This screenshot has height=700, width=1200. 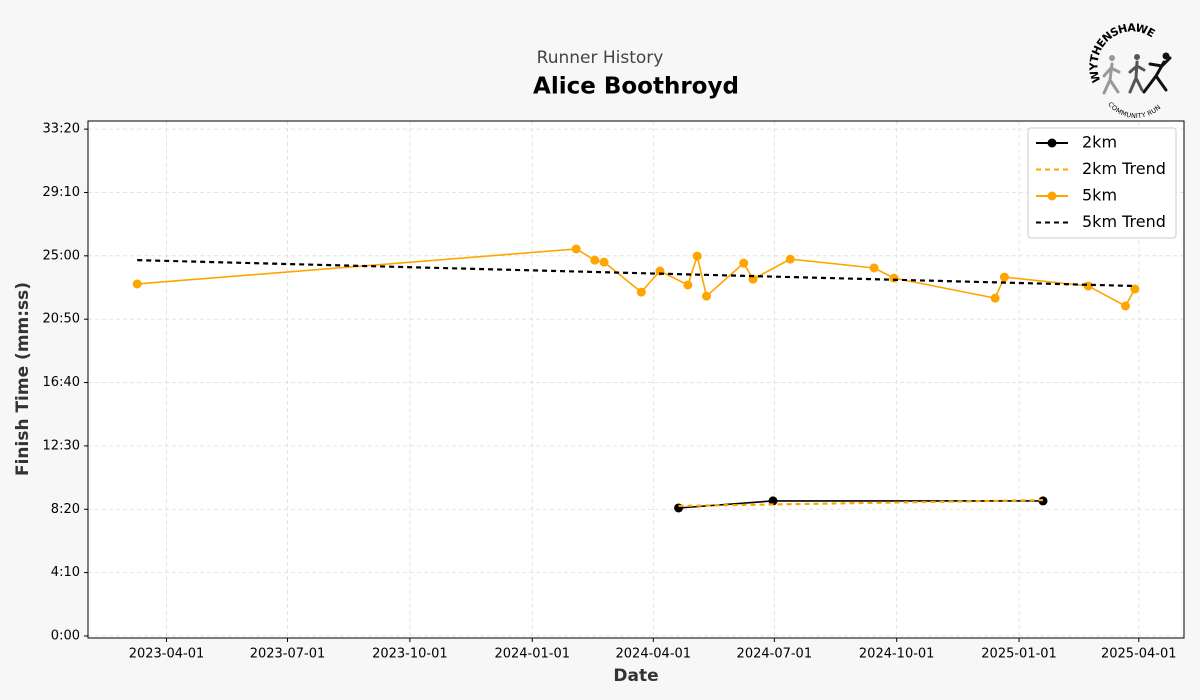 What do you see at coordinates (654, 654) in the screenshot?
I see `x-tick-label: 2024-04-01` at bounding box center [654, 654].